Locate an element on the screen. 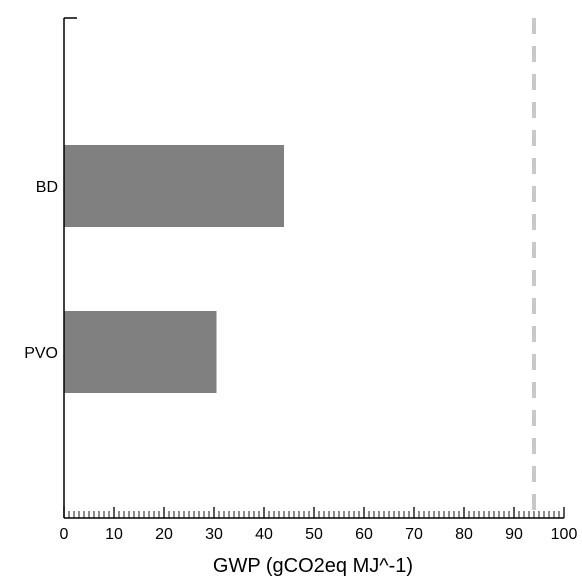 The image size is (582, 578). x-tick-label-90: 90 is located at coordinates (514, 534).